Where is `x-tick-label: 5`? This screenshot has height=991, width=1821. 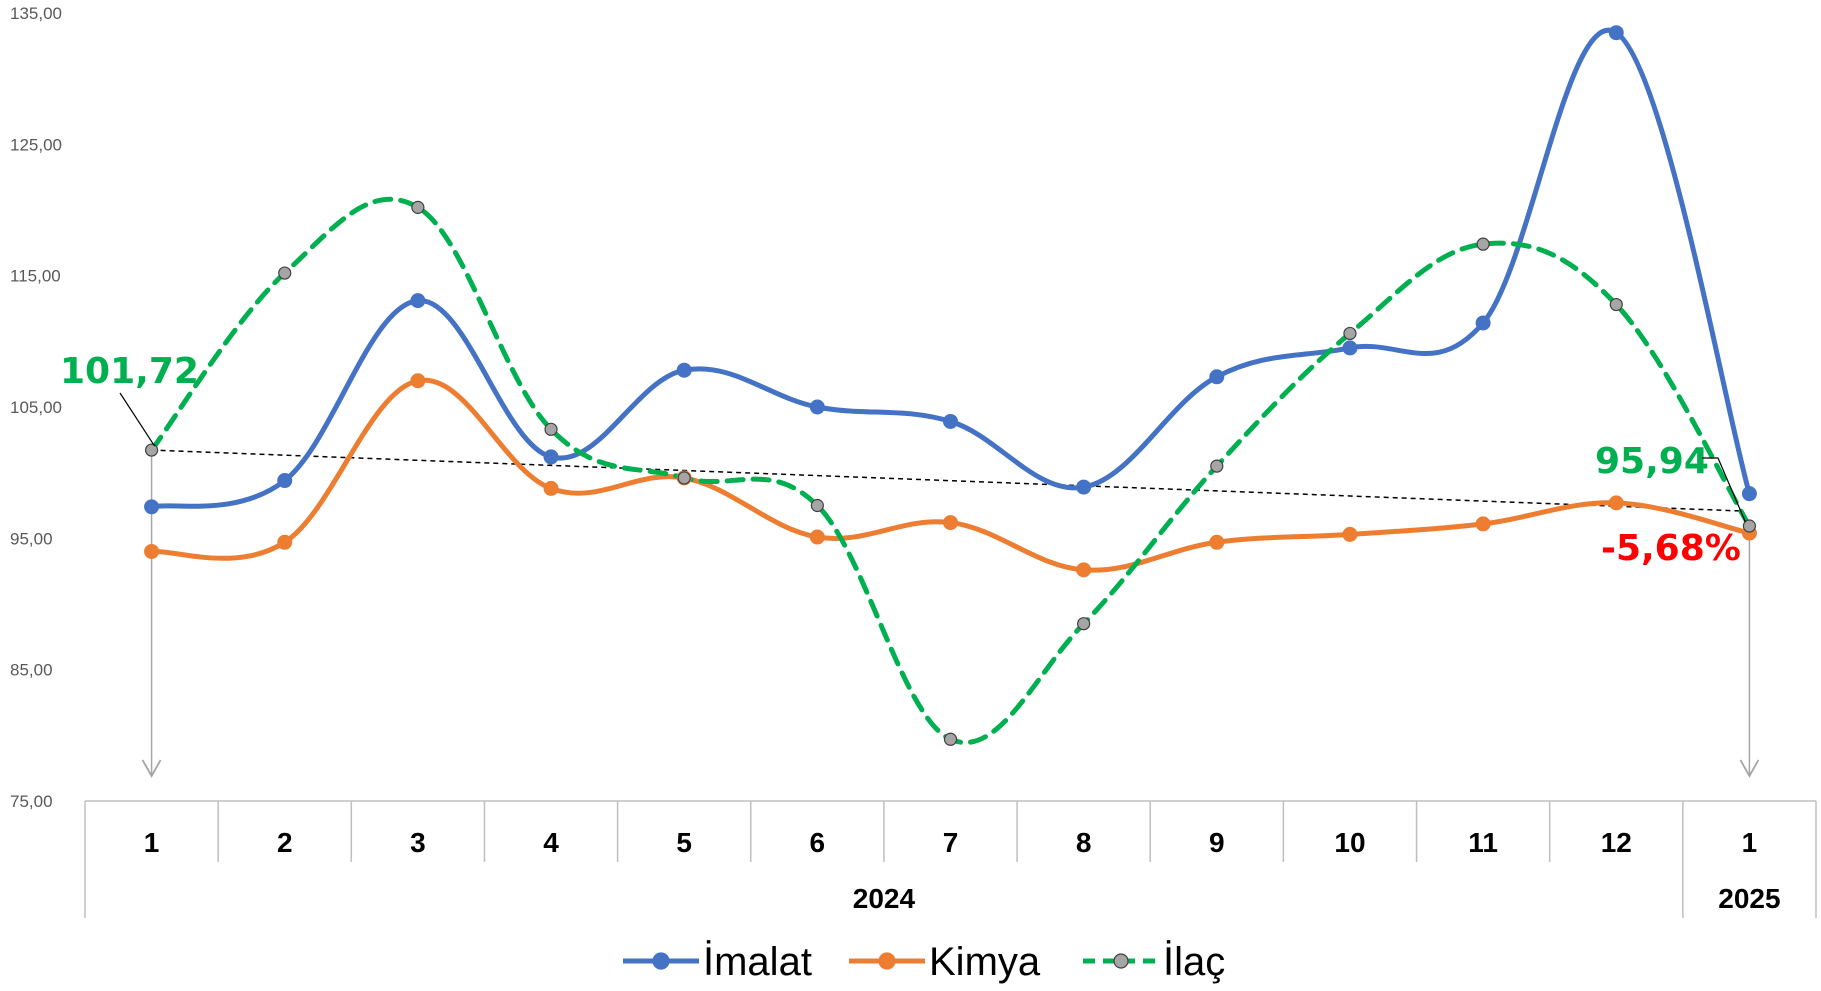
x-tick-label: 5 is located at coordinates (684, 842).